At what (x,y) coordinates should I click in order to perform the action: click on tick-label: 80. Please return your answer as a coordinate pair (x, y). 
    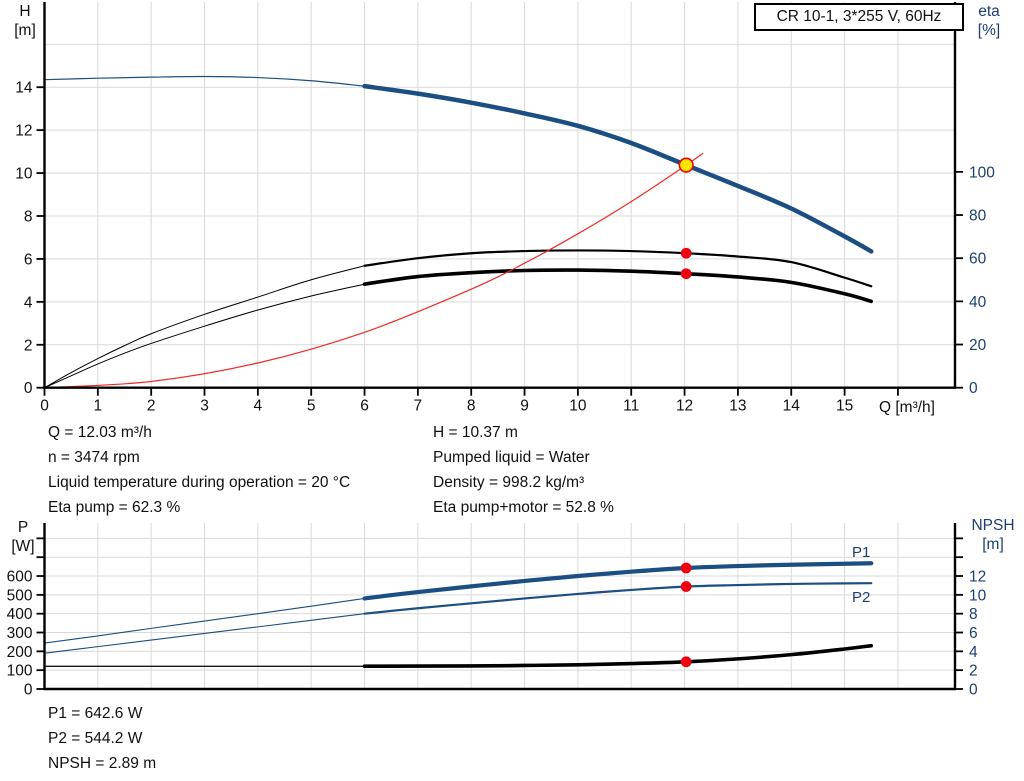
    Looking at the image, I should click on (978, 216).